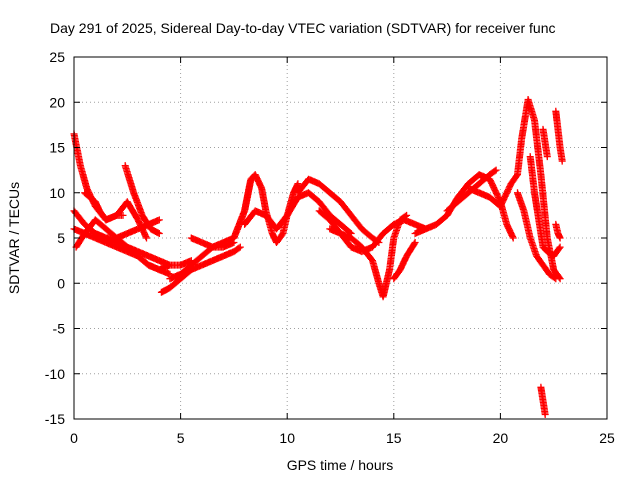 The height and width of the screenshot is (480, 640). Describe the element at coordinates (14, 238) in the screenshot. I see `y-axis-label: SDTVAR / TECUs` at that location.